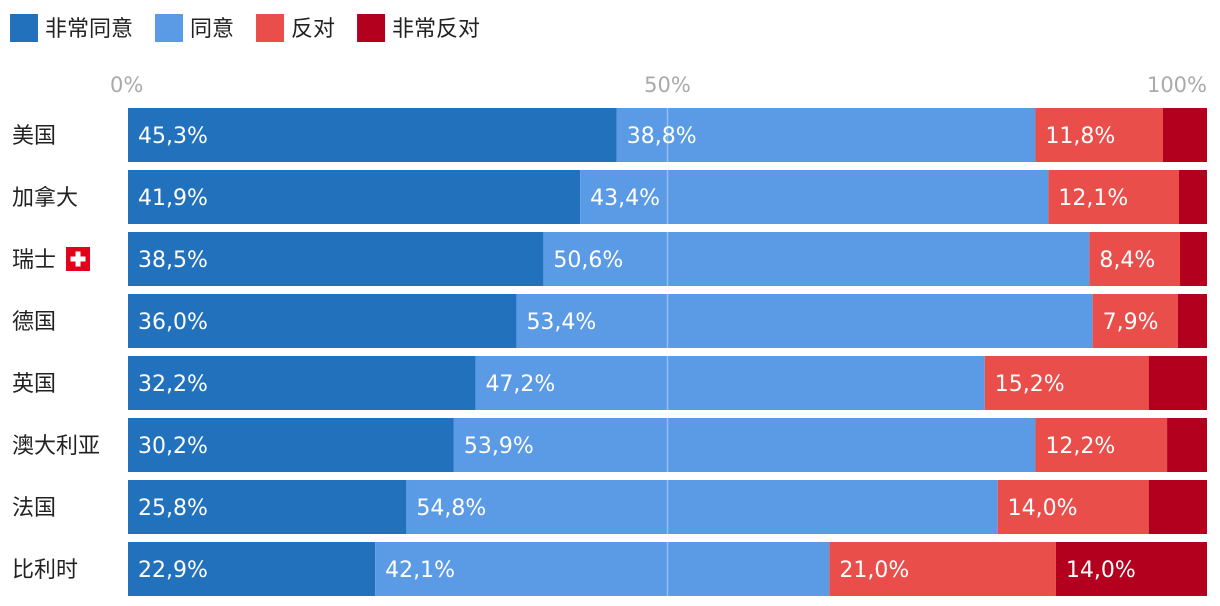  What do you see at coordinates (1030, 384) in the screenshot?
I see `data-label: 15,2%` at bounding box center [1030, 384].